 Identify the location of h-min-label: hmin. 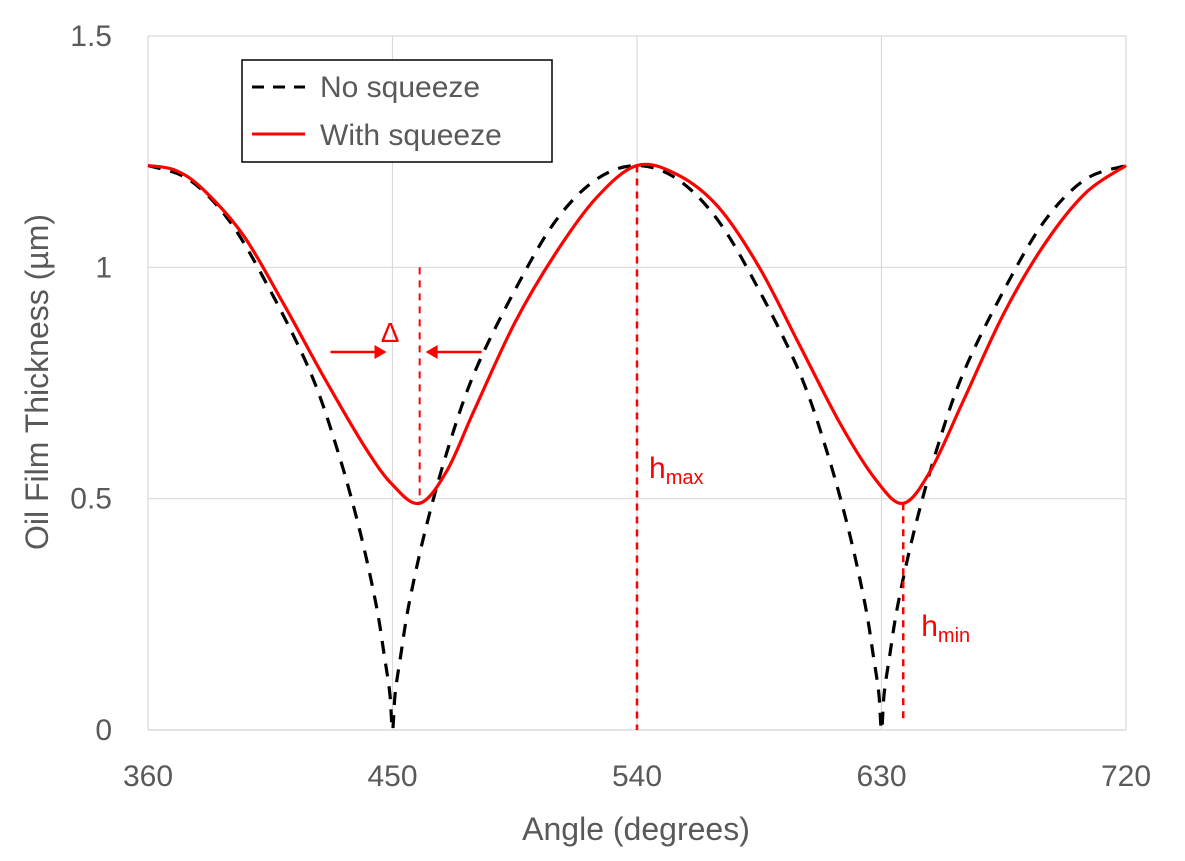
(945, 628).